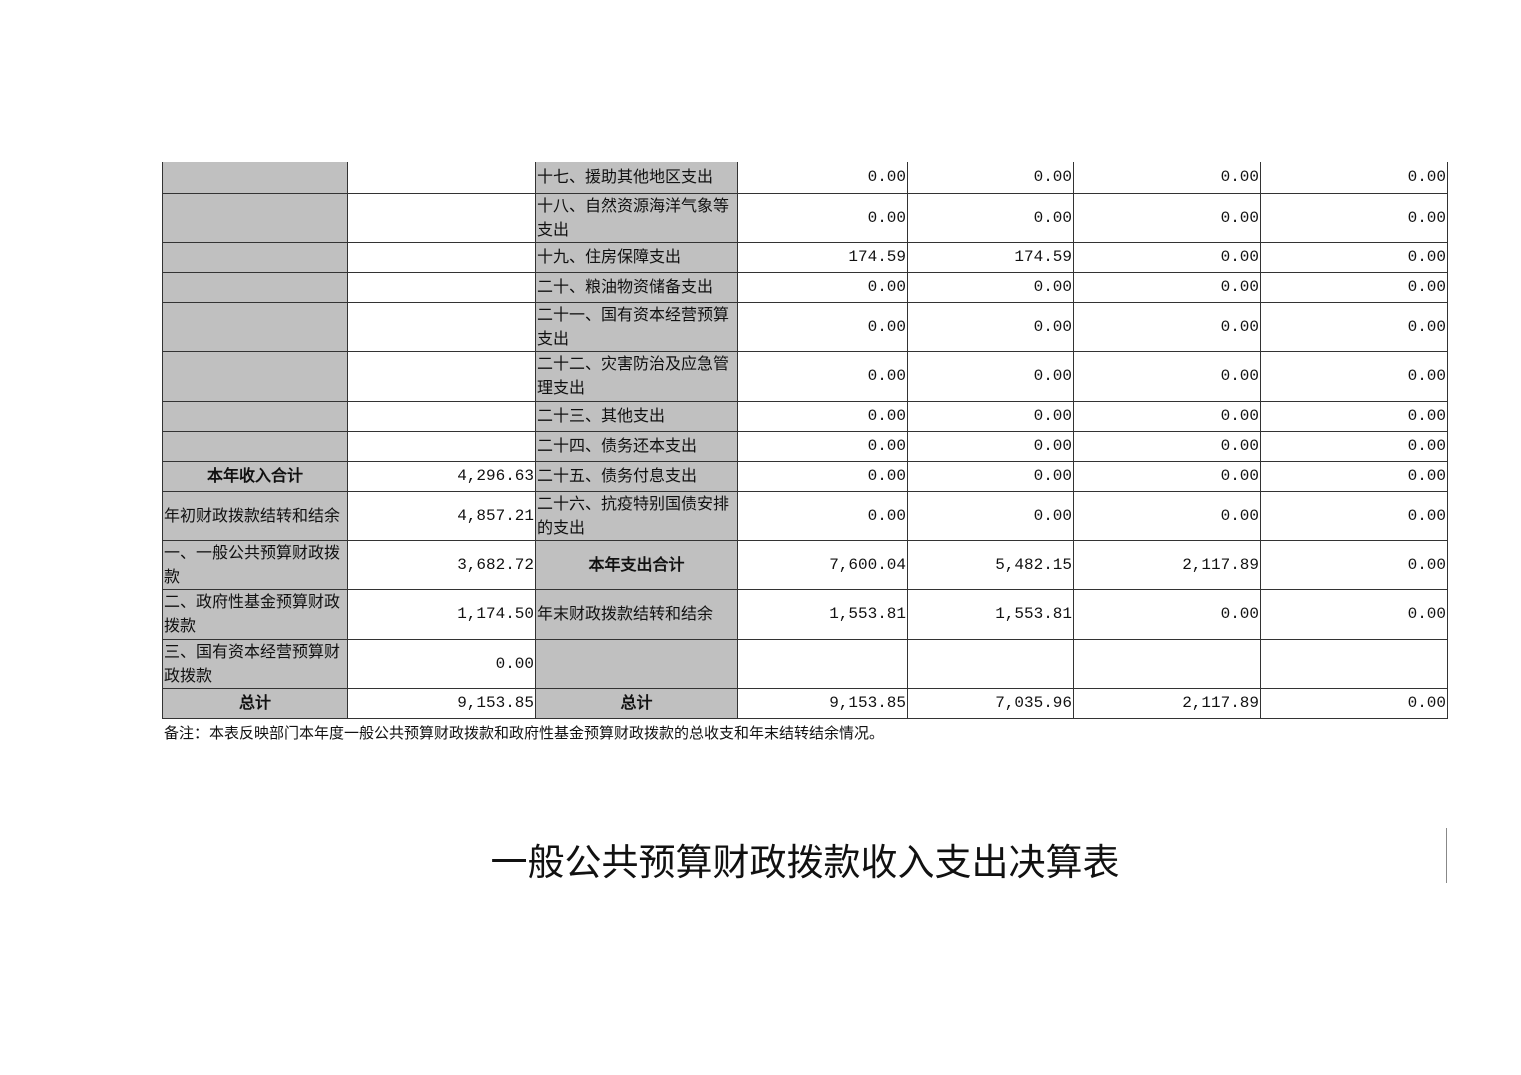 This screenshot has width=1521, height=1075. I want to click on expense-state-capital, so click(1354, 663).